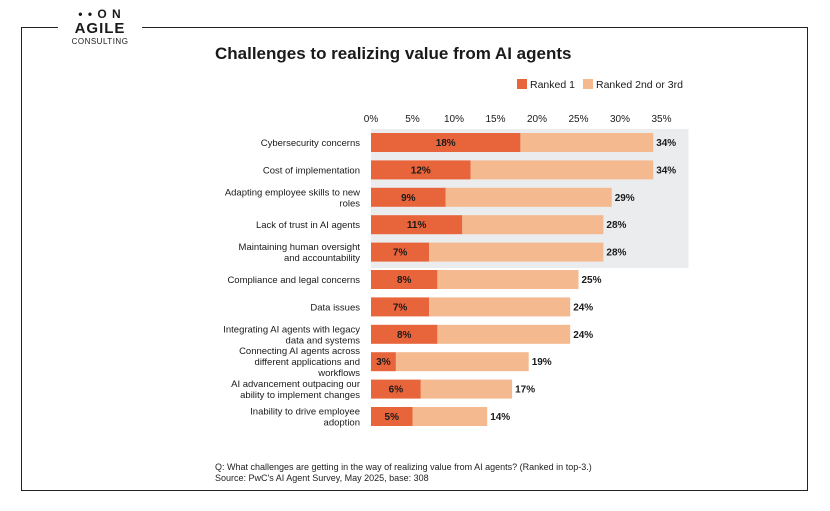 This screenshot has height=511, width=830. What do you see at coordinates (338, 373) in the screenshot?
I see `category-label-line: workflows` at bounding box center [338, 373].